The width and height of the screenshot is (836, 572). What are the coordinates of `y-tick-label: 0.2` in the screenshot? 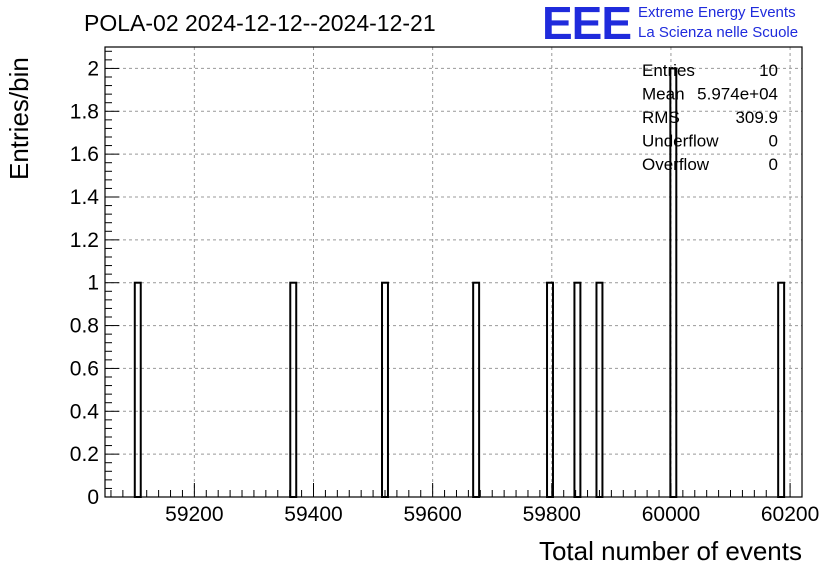 It's located at (84, 454).